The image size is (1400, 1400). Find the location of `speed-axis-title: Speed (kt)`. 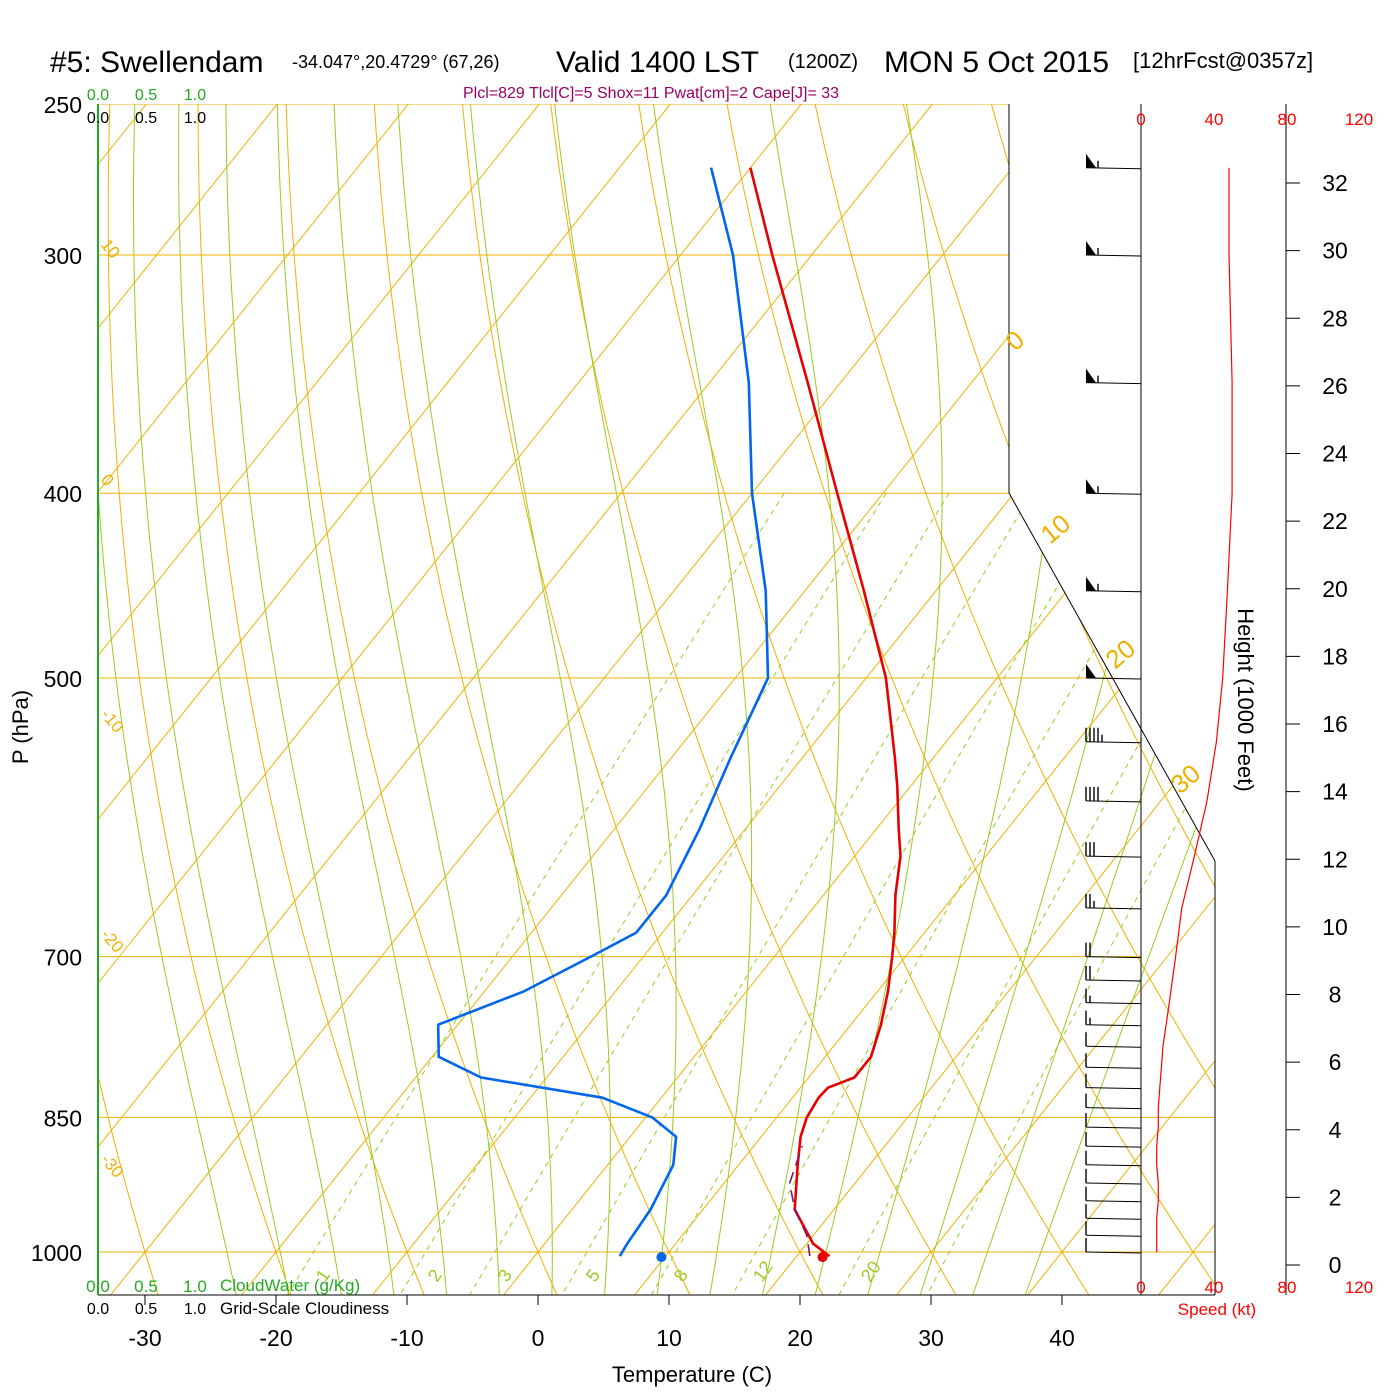

speed-axis-title: Speed (kt) is located at coordinates (1217, 1309).